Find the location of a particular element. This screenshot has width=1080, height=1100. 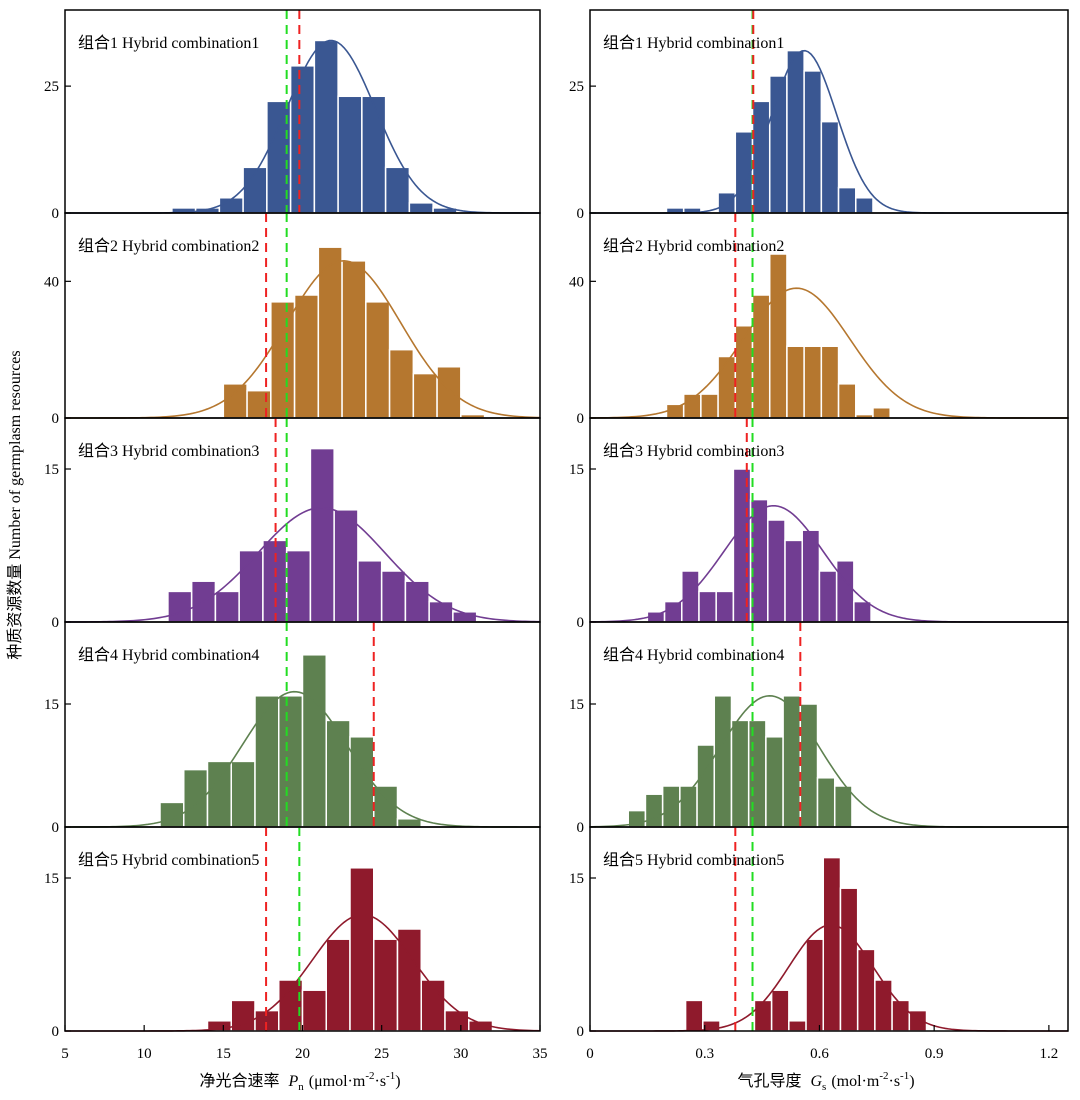

panel-gs-combination5: 0 15 组合5 Hybrid combination5 is located at coordinates (819, 933).